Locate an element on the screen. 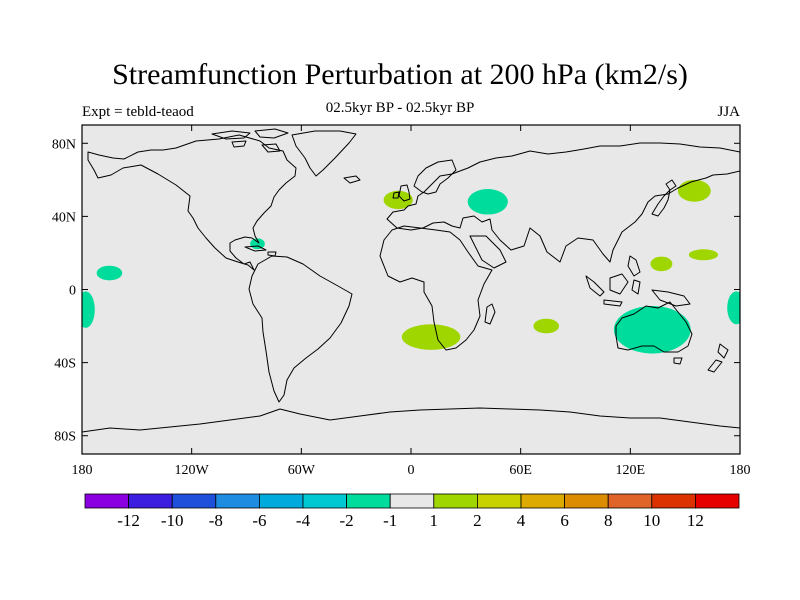  colorbar-label: 12 is located at coordinates (695, 520).